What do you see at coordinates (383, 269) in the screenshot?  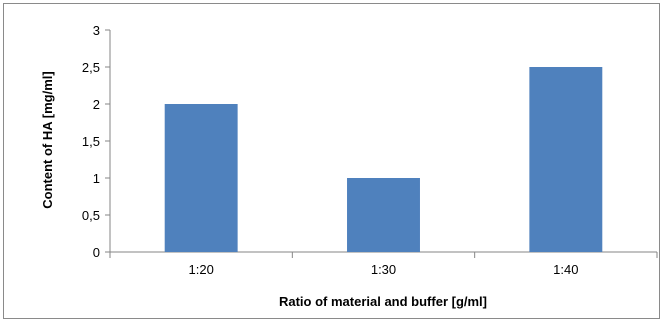 I see `x-tick-label: 1:30` at bounding box center [383, 269].